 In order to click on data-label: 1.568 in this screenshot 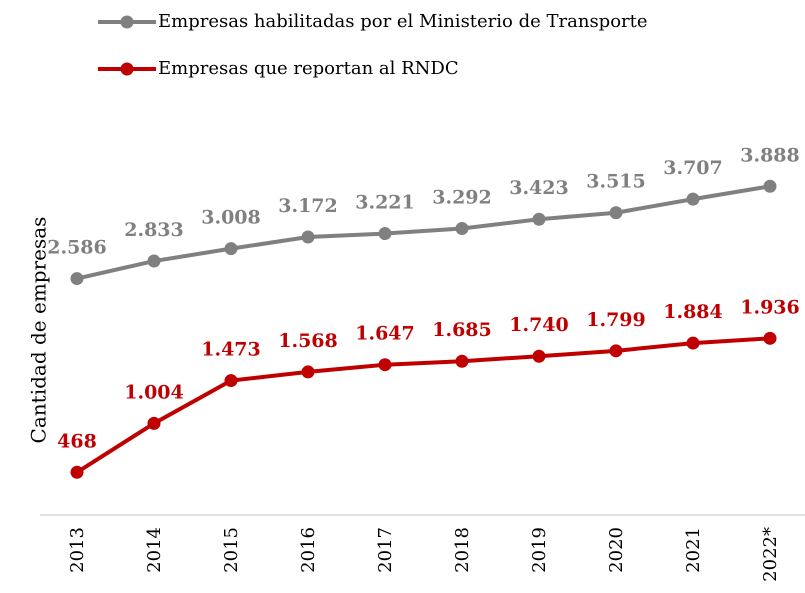, I will do `click(308, 341)`.